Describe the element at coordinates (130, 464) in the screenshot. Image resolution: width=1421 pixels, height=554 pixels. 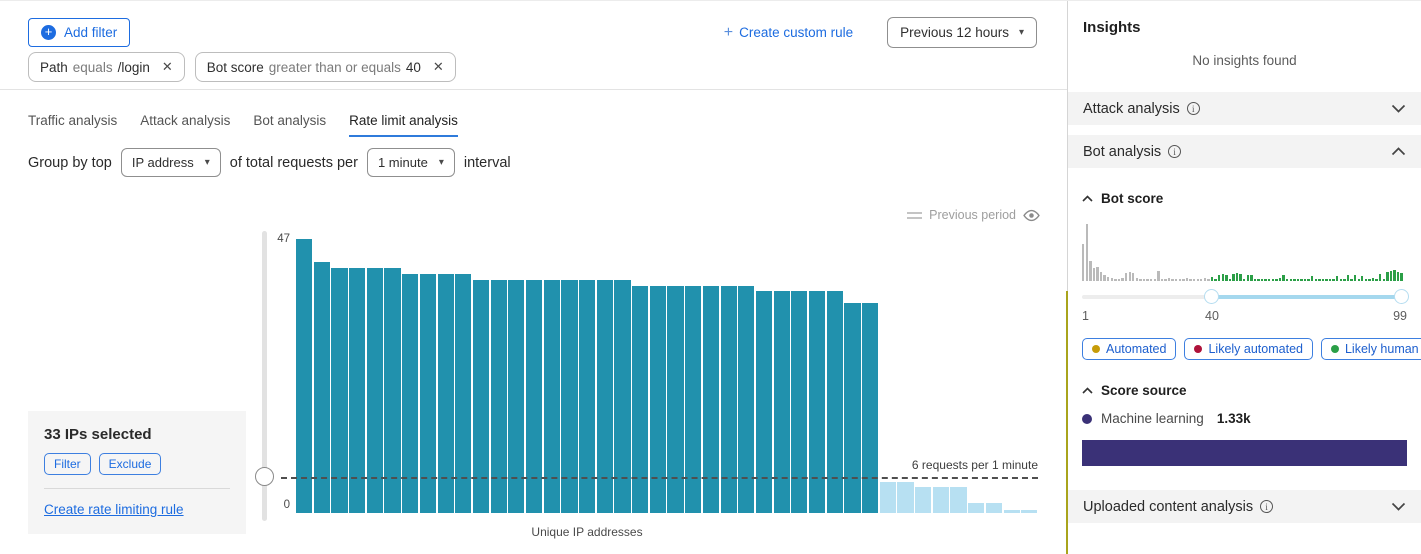
I see `exclude-button: Exclude` at that location.